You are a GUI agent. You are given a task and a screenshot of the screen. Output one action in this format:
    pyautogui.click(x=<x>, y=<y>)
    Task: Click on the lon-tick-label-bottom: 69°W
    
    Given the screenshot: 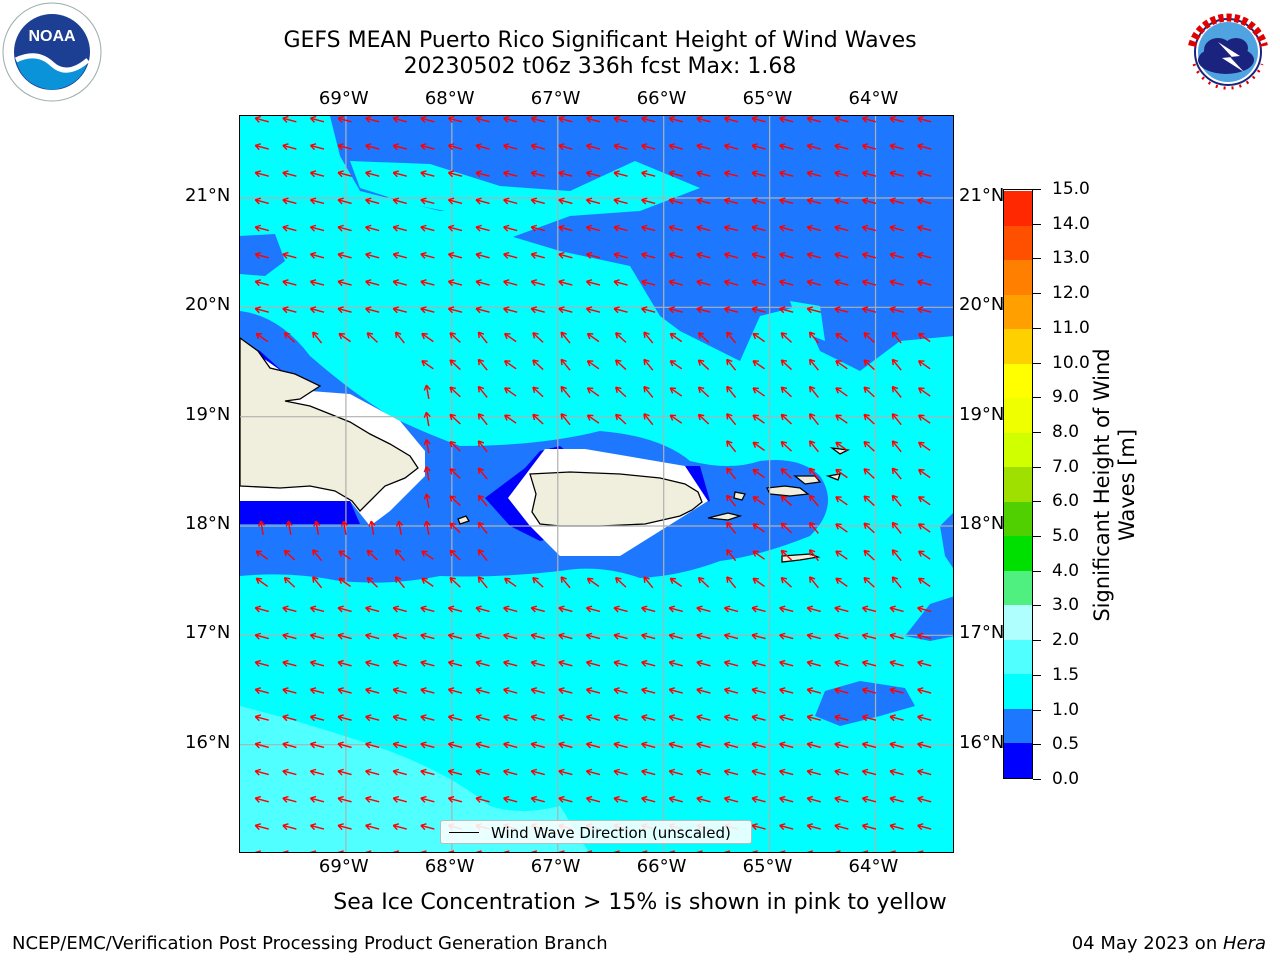 What is the action you would take?
    pyautogui.click(x=343, y=866)
    